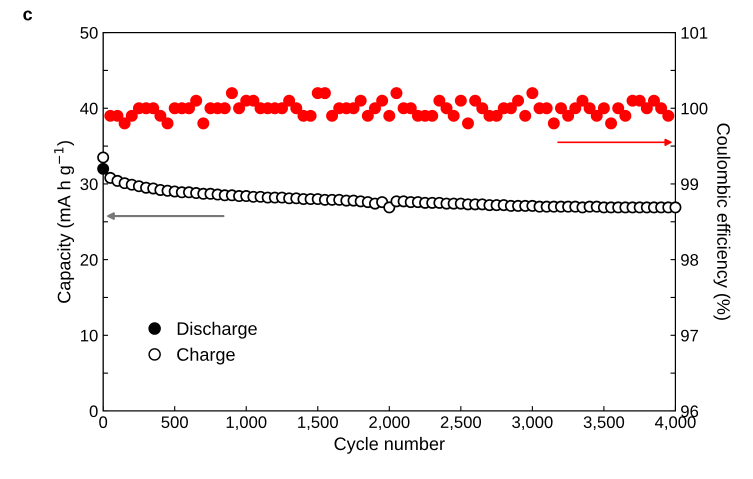 The height and width of the screenshot is (479, 753). I want to click on y2-tick-label: 99, so click(689, 184).